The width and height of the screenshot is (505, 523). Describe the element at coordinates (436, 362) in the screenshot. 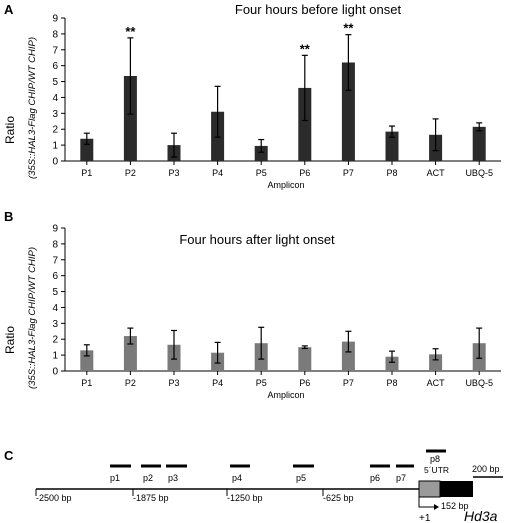

I see `bar-act` at that location.